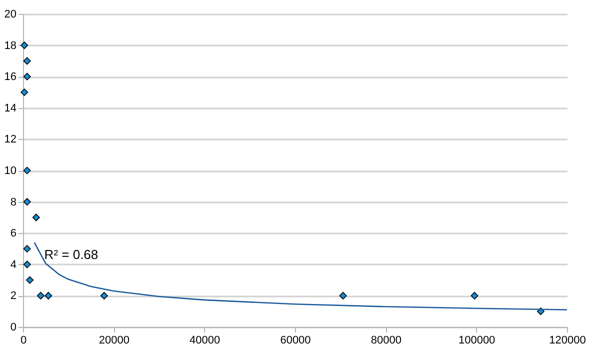  I want to click on x-tick-label: 40000, so click(205, 340).